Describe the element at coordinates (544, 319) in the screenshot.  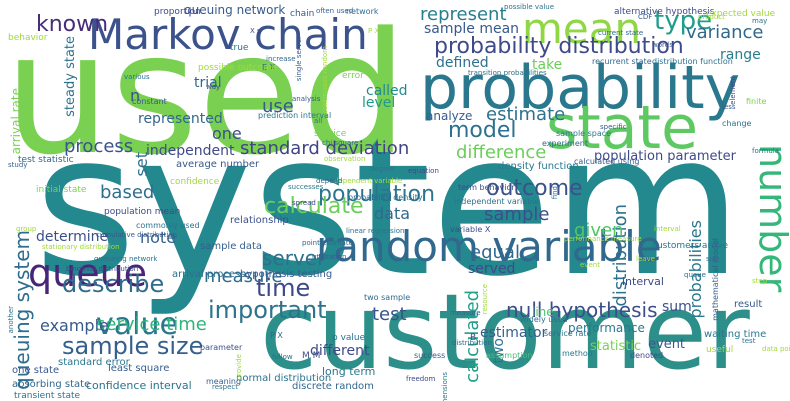
I see `word: widely used` at that location.